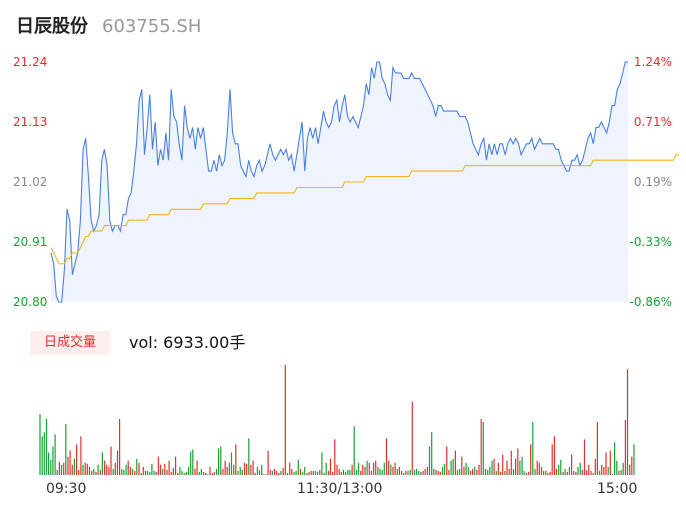  Describe the element at coordinates (30, 242) in the screenshot. I see `y-tick-label: 20.91` at that location.